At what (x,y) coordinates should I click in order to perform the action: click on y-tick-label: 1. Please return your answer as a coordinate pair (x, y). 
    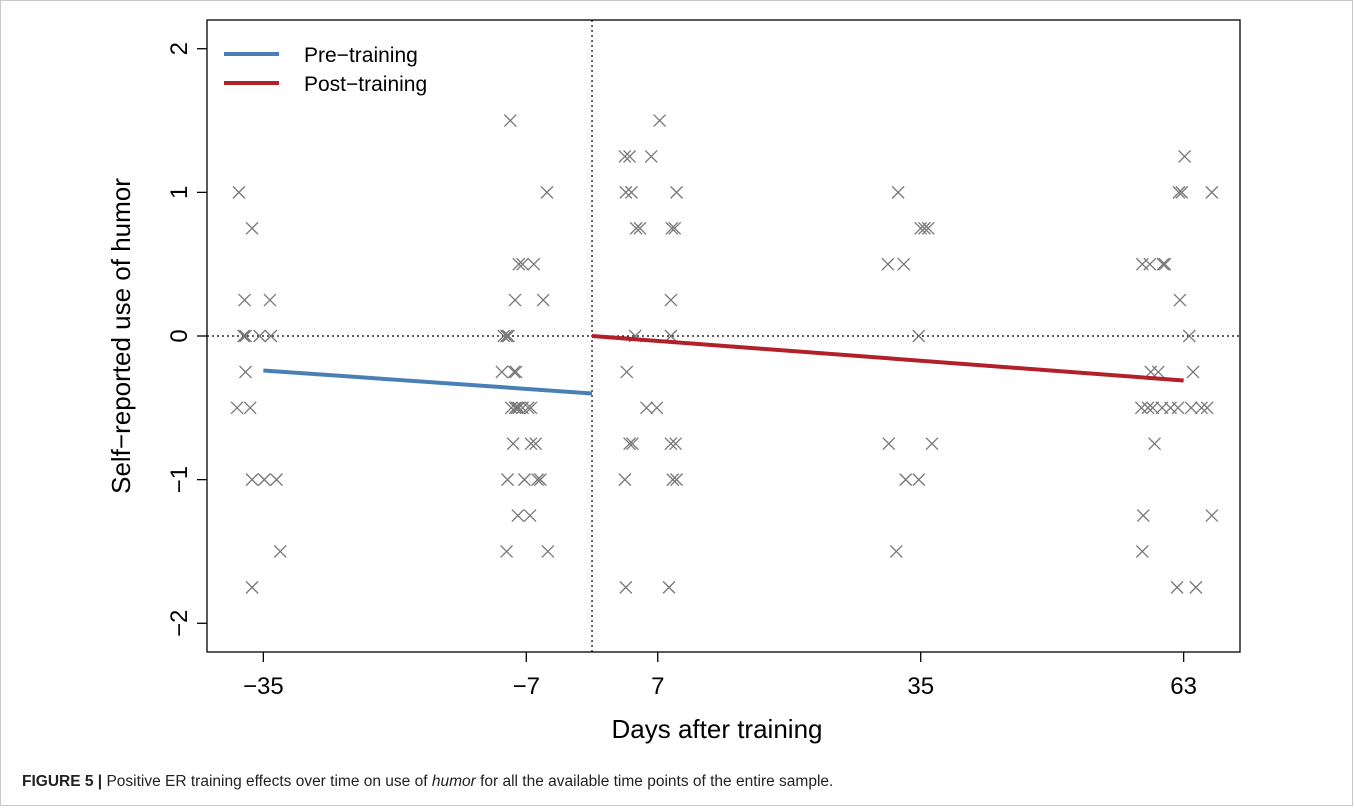
    Looking at the image, I should click on (179, 192).